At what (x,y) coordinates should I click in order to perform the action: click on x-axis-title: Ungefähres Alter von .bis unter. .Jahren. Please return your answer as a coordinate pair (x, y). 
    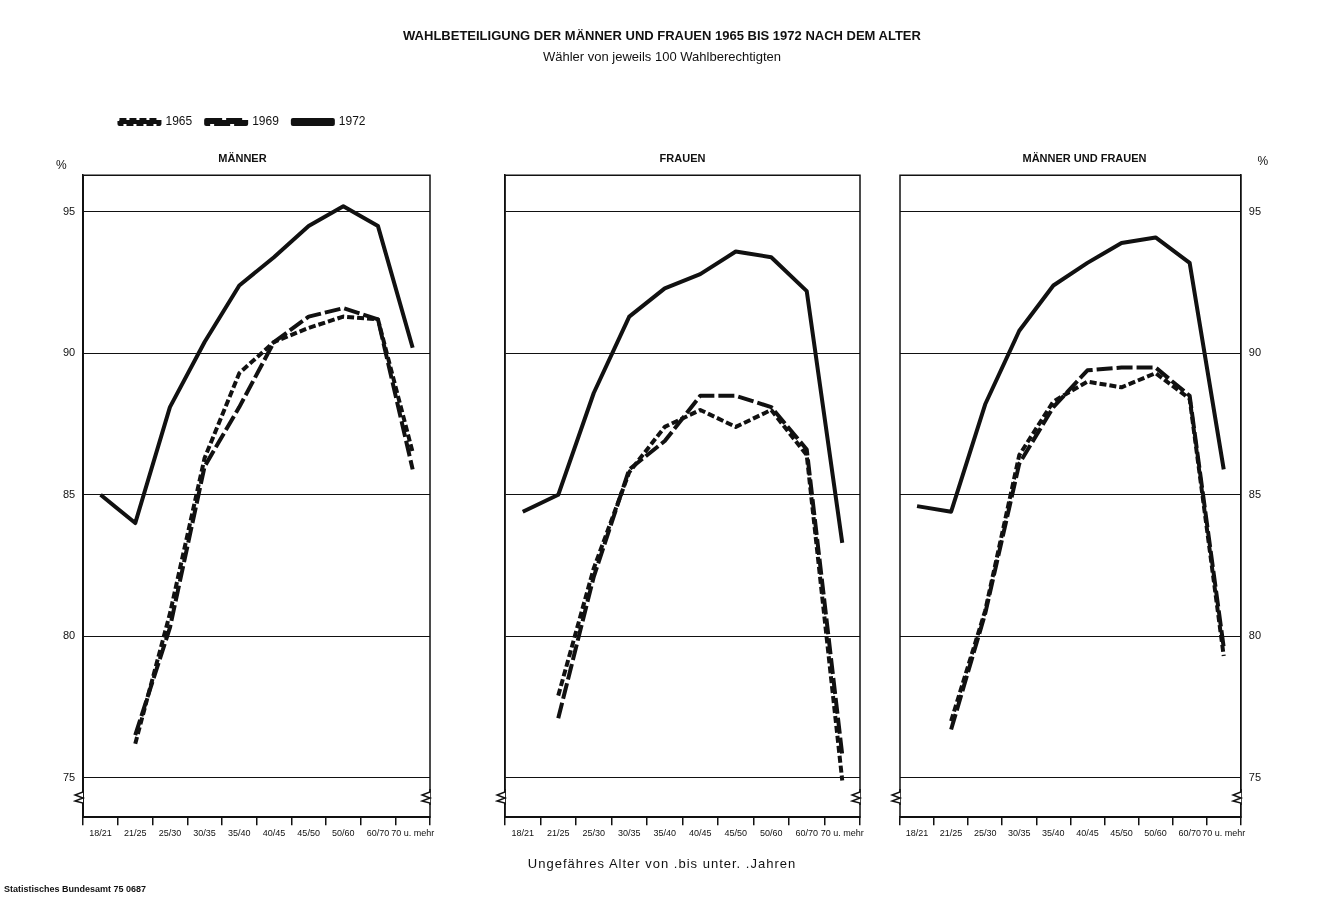
    Looking at the image, I should click on (662, 863).